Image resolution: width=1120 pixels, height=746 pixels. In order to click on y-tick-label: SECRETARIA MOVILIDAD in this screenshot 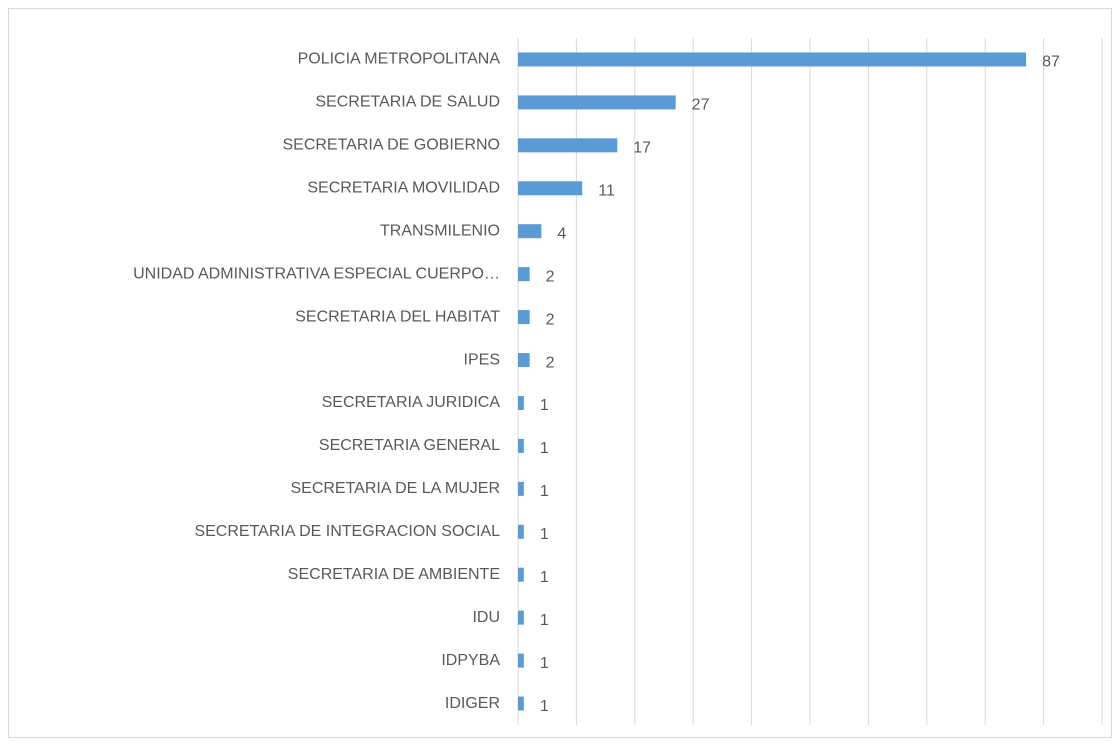, I will do `click(403, 188)`.